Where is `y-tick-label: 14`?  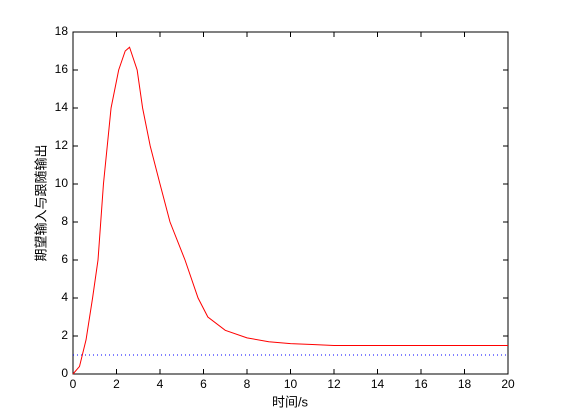
y-tick-label: 14 is located at coordinates (62, 107).